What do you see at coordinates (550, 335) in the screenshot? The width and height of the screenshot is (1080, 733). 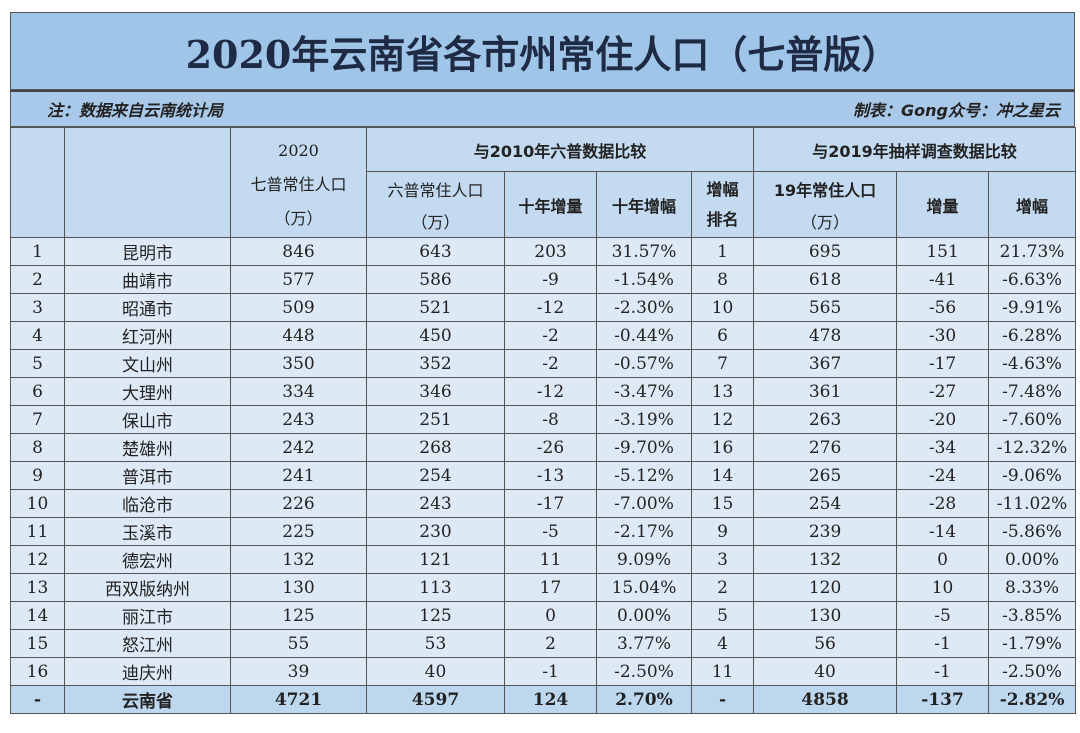 I see `cell-decade-increase: -2` at bounding box center [550, 335].